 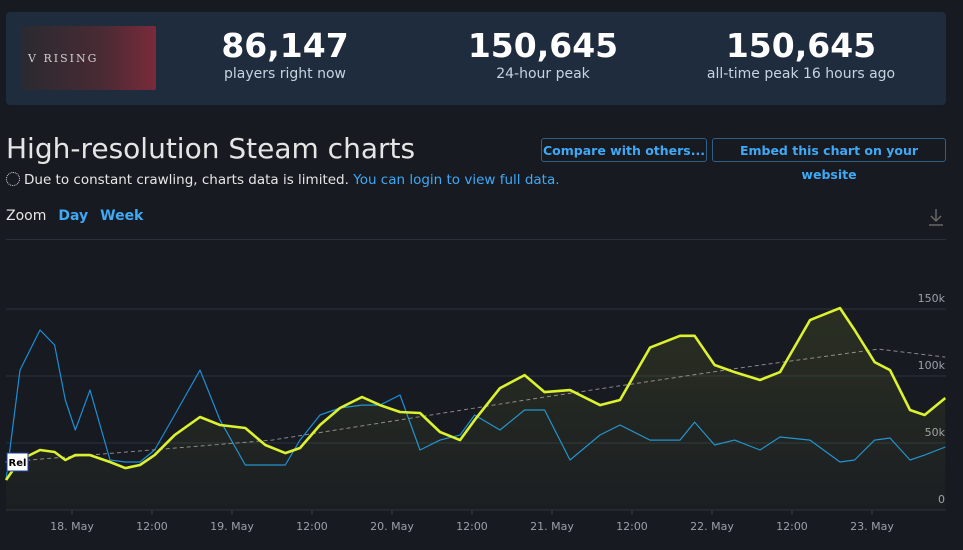 What do you see at coordinates (801, 74) in the screenshot?
I see `stat-label: all-time peak 16 hours ago` at bounding box center [801, 74].